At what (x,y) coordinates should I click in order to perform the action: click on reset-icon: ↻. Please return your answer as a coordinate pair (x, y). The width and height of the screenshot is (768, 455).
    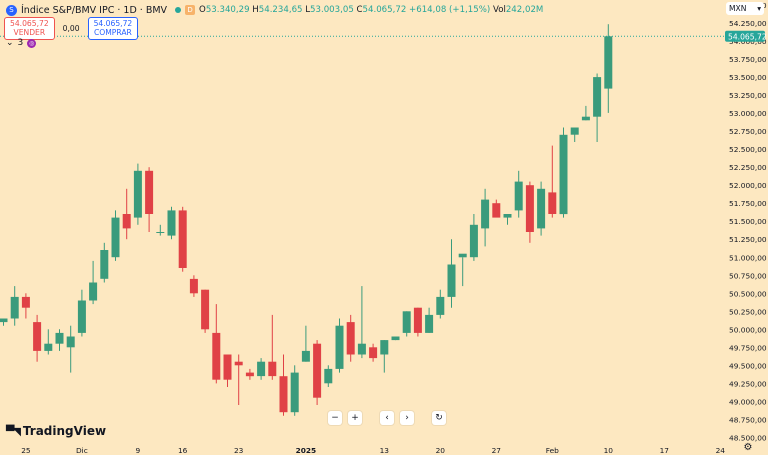
    Looking at the image, I should click on (439, 418).